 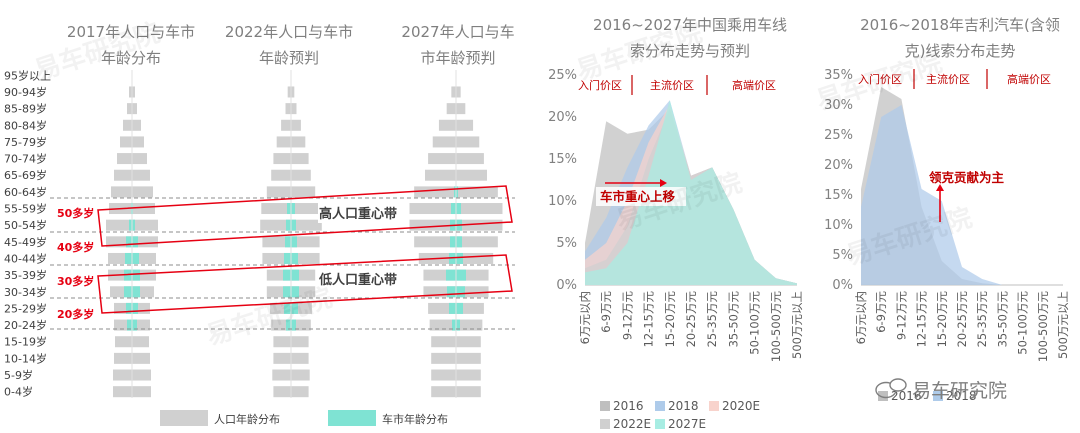 What do you see at coordinates (75, 213) in the screenshot?
I see `age-marker-label: 50多岁` at bounding box center [75, 213].